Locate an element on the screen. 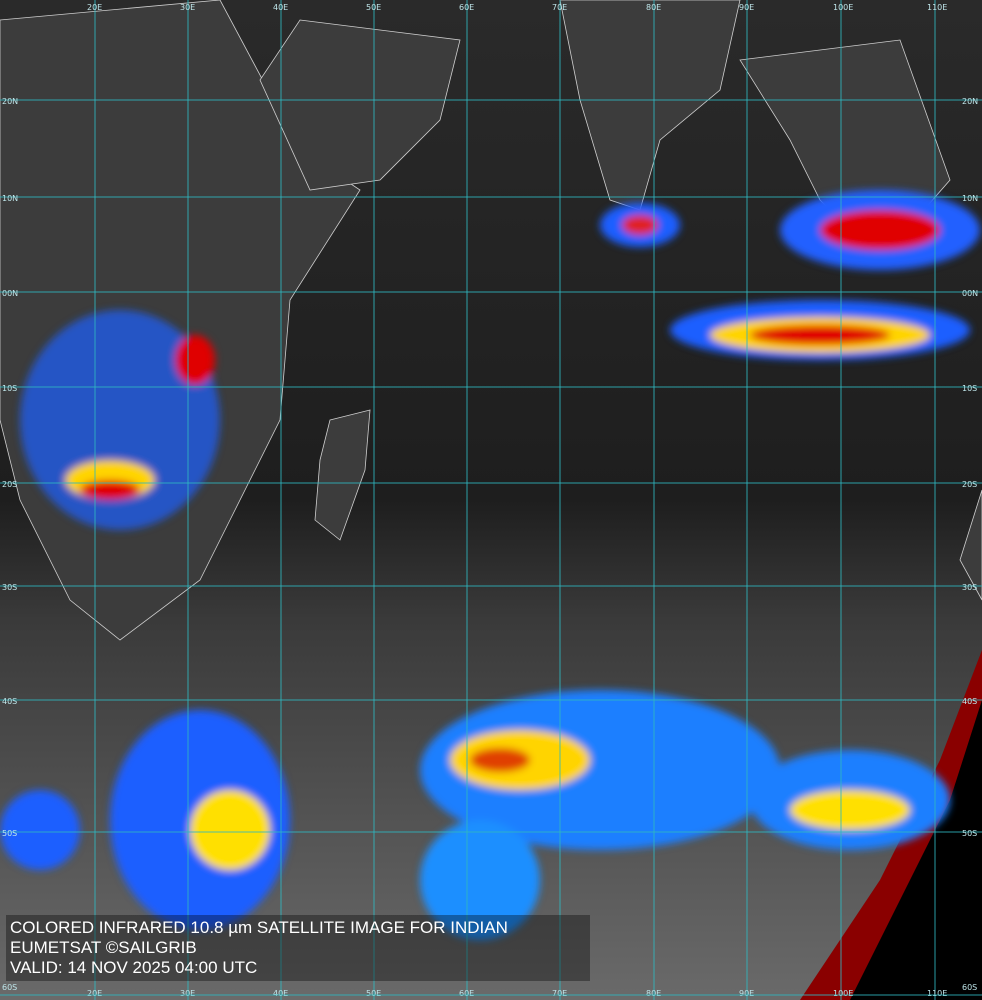  caption-line: EUMETSAT ©SAILGRIB is located at coordinates (103, 947).